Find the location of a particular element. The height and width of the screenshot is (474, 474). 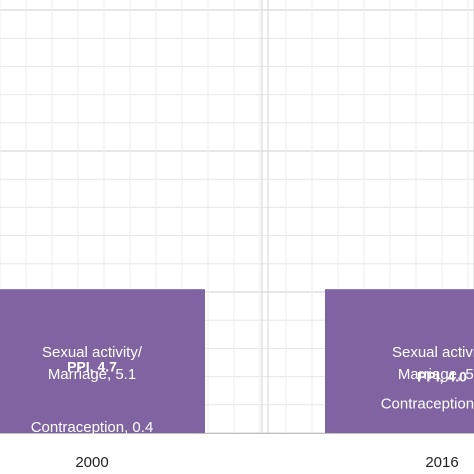

segment-label: Contraception, 2.1 is located at coordinates (427, 403).